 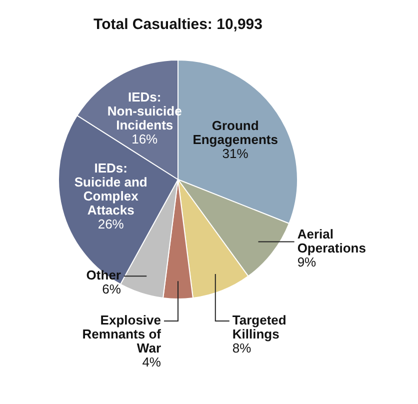 I want to click on data-label: 6%, so click(x=112, y=289).